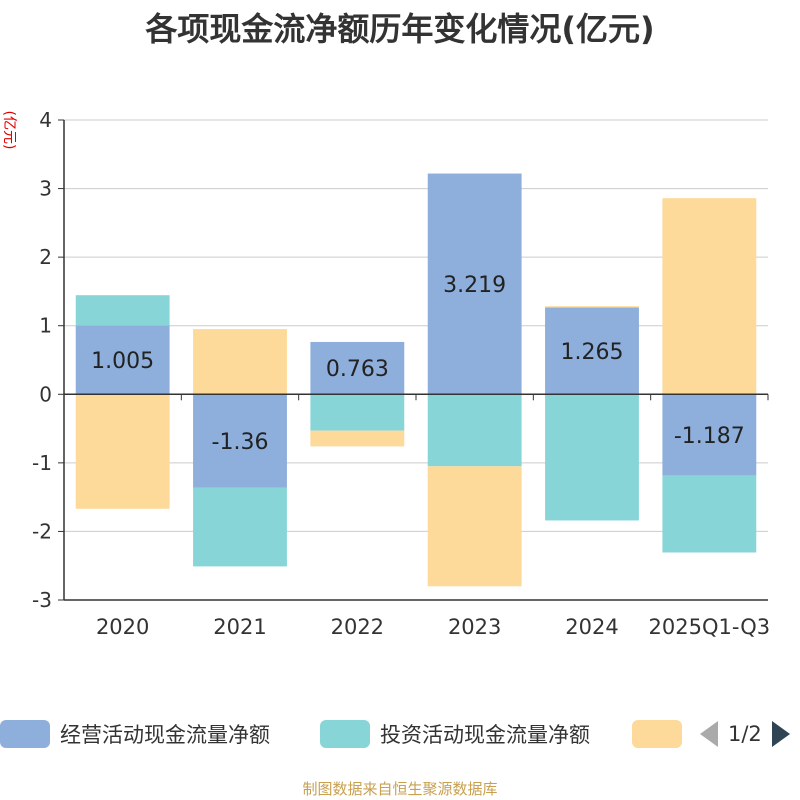  I want to click on y-tick-label: 4, so click(45, 120).